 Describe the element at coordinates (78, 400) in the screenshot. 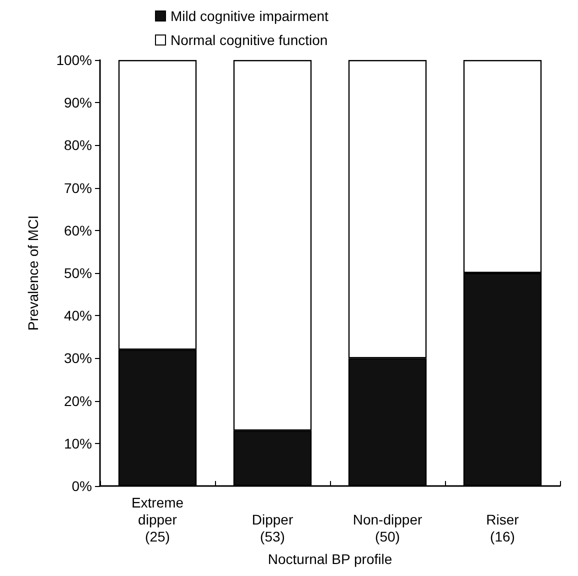

I see `y-tick-label: 20%` at that location.